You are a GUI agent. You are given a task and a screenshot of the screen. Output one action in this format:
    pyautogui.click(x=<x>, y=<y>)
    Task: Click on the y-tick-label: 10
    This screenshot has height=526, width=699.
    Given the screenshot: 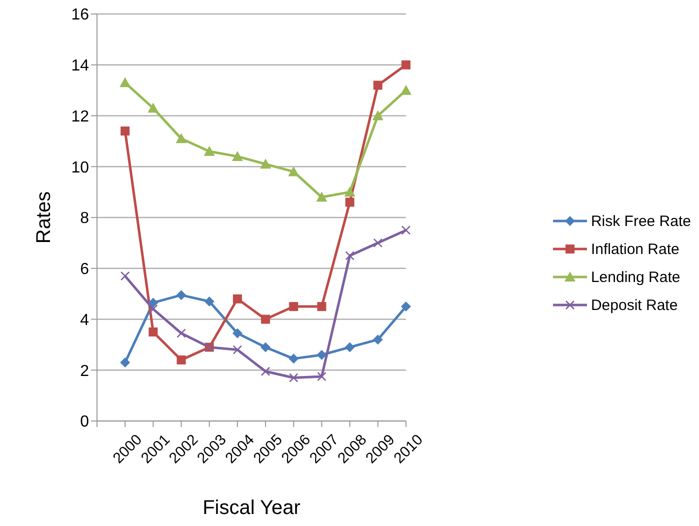 What is the action you would take?
    pyautogui.click(x=80, y=167)
    